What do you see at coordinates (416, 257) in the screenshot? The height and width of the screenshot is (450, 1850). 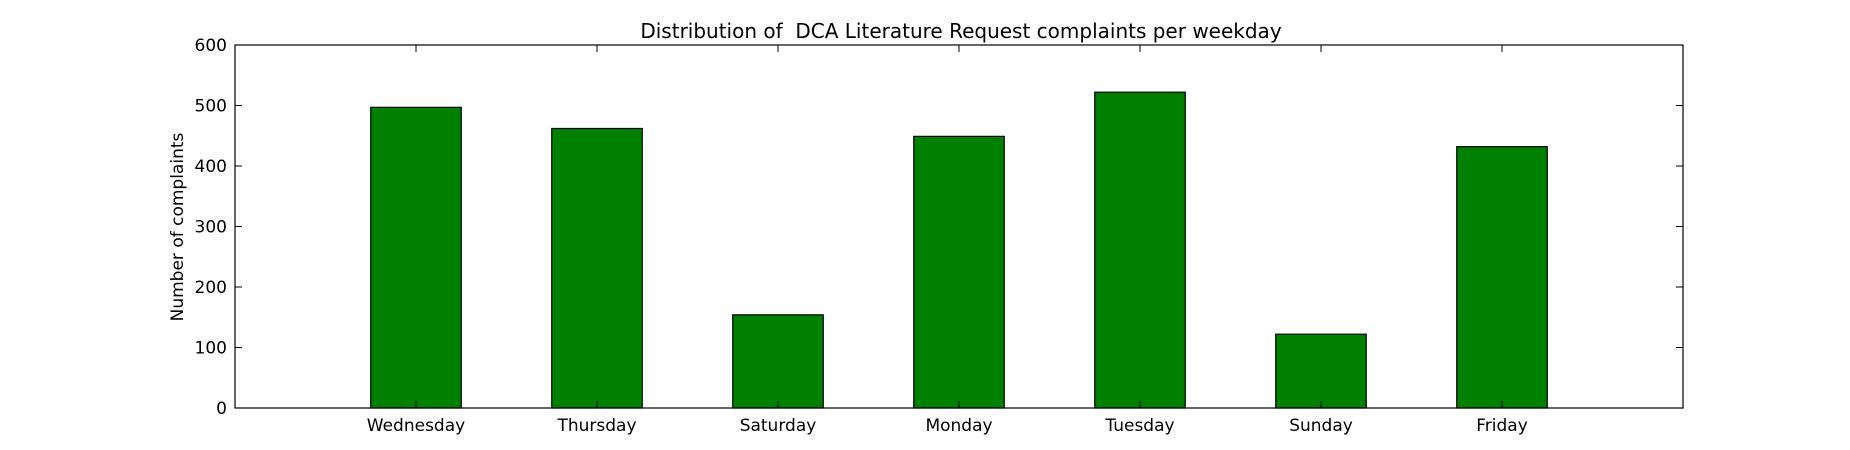 I see `bar-wednesday` at bounding box center [416, 257].